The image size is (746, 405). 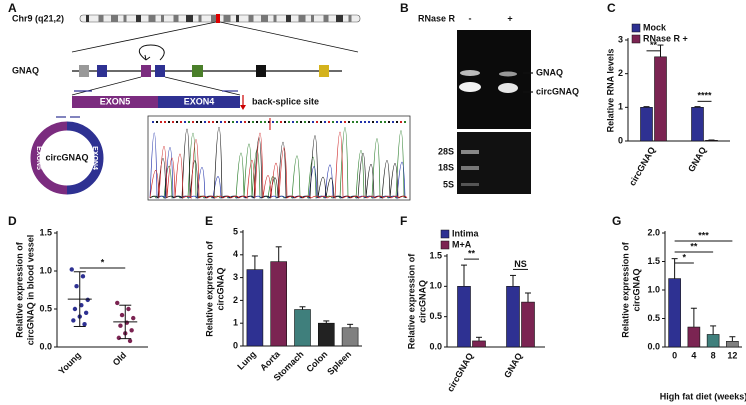 I want to click on x-tick-label: GNAQ, so click(x=697, y=159).